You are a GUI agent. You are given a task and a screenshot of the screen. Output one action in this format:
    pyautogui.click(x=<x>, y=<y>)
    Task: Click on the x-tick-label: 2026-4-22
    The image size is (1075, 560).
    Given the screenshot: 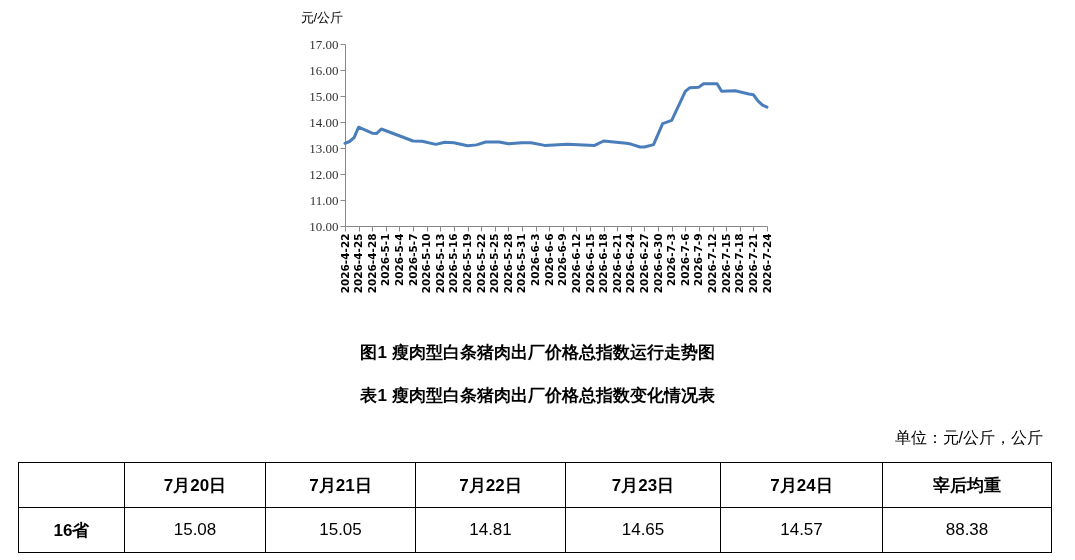 What is the action you would take?
    pyautogui.click(x=344, y=263)
    